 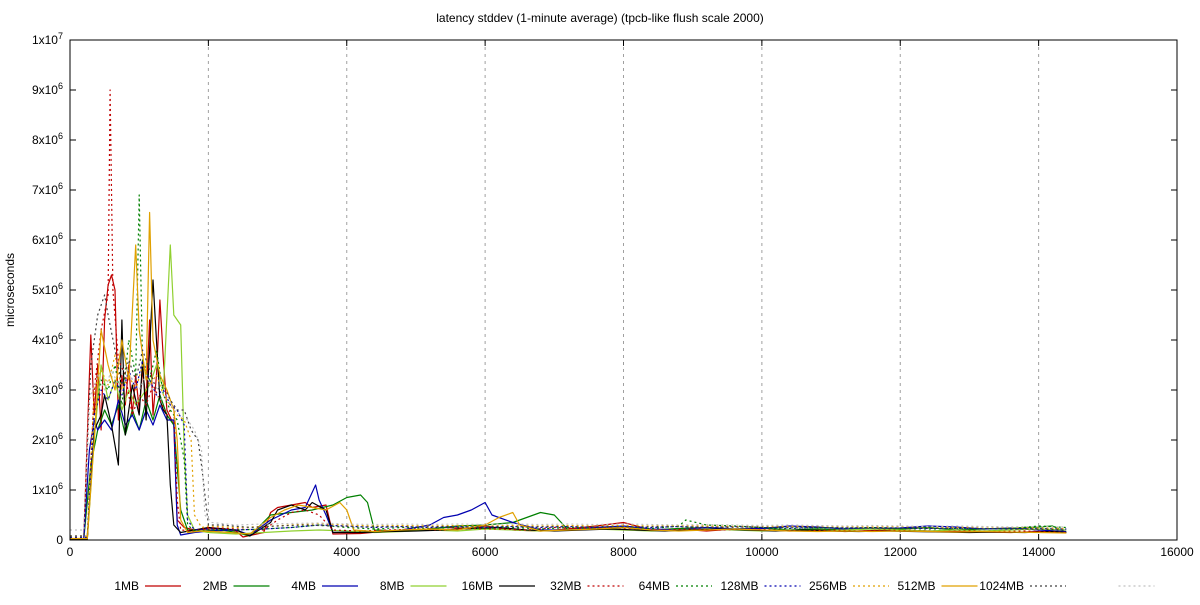 I want to click on y-axis-label: microseconds, so click(x=10, y=290).